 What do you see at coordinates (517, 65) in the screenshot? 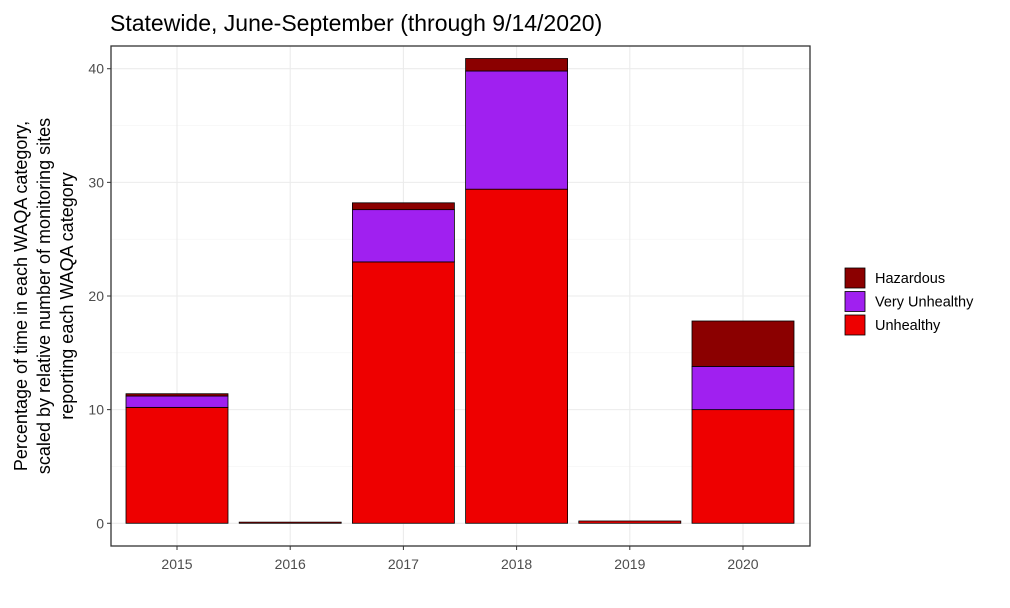
I see `bar-2018-hazardous` at bounding box center [517, 65].